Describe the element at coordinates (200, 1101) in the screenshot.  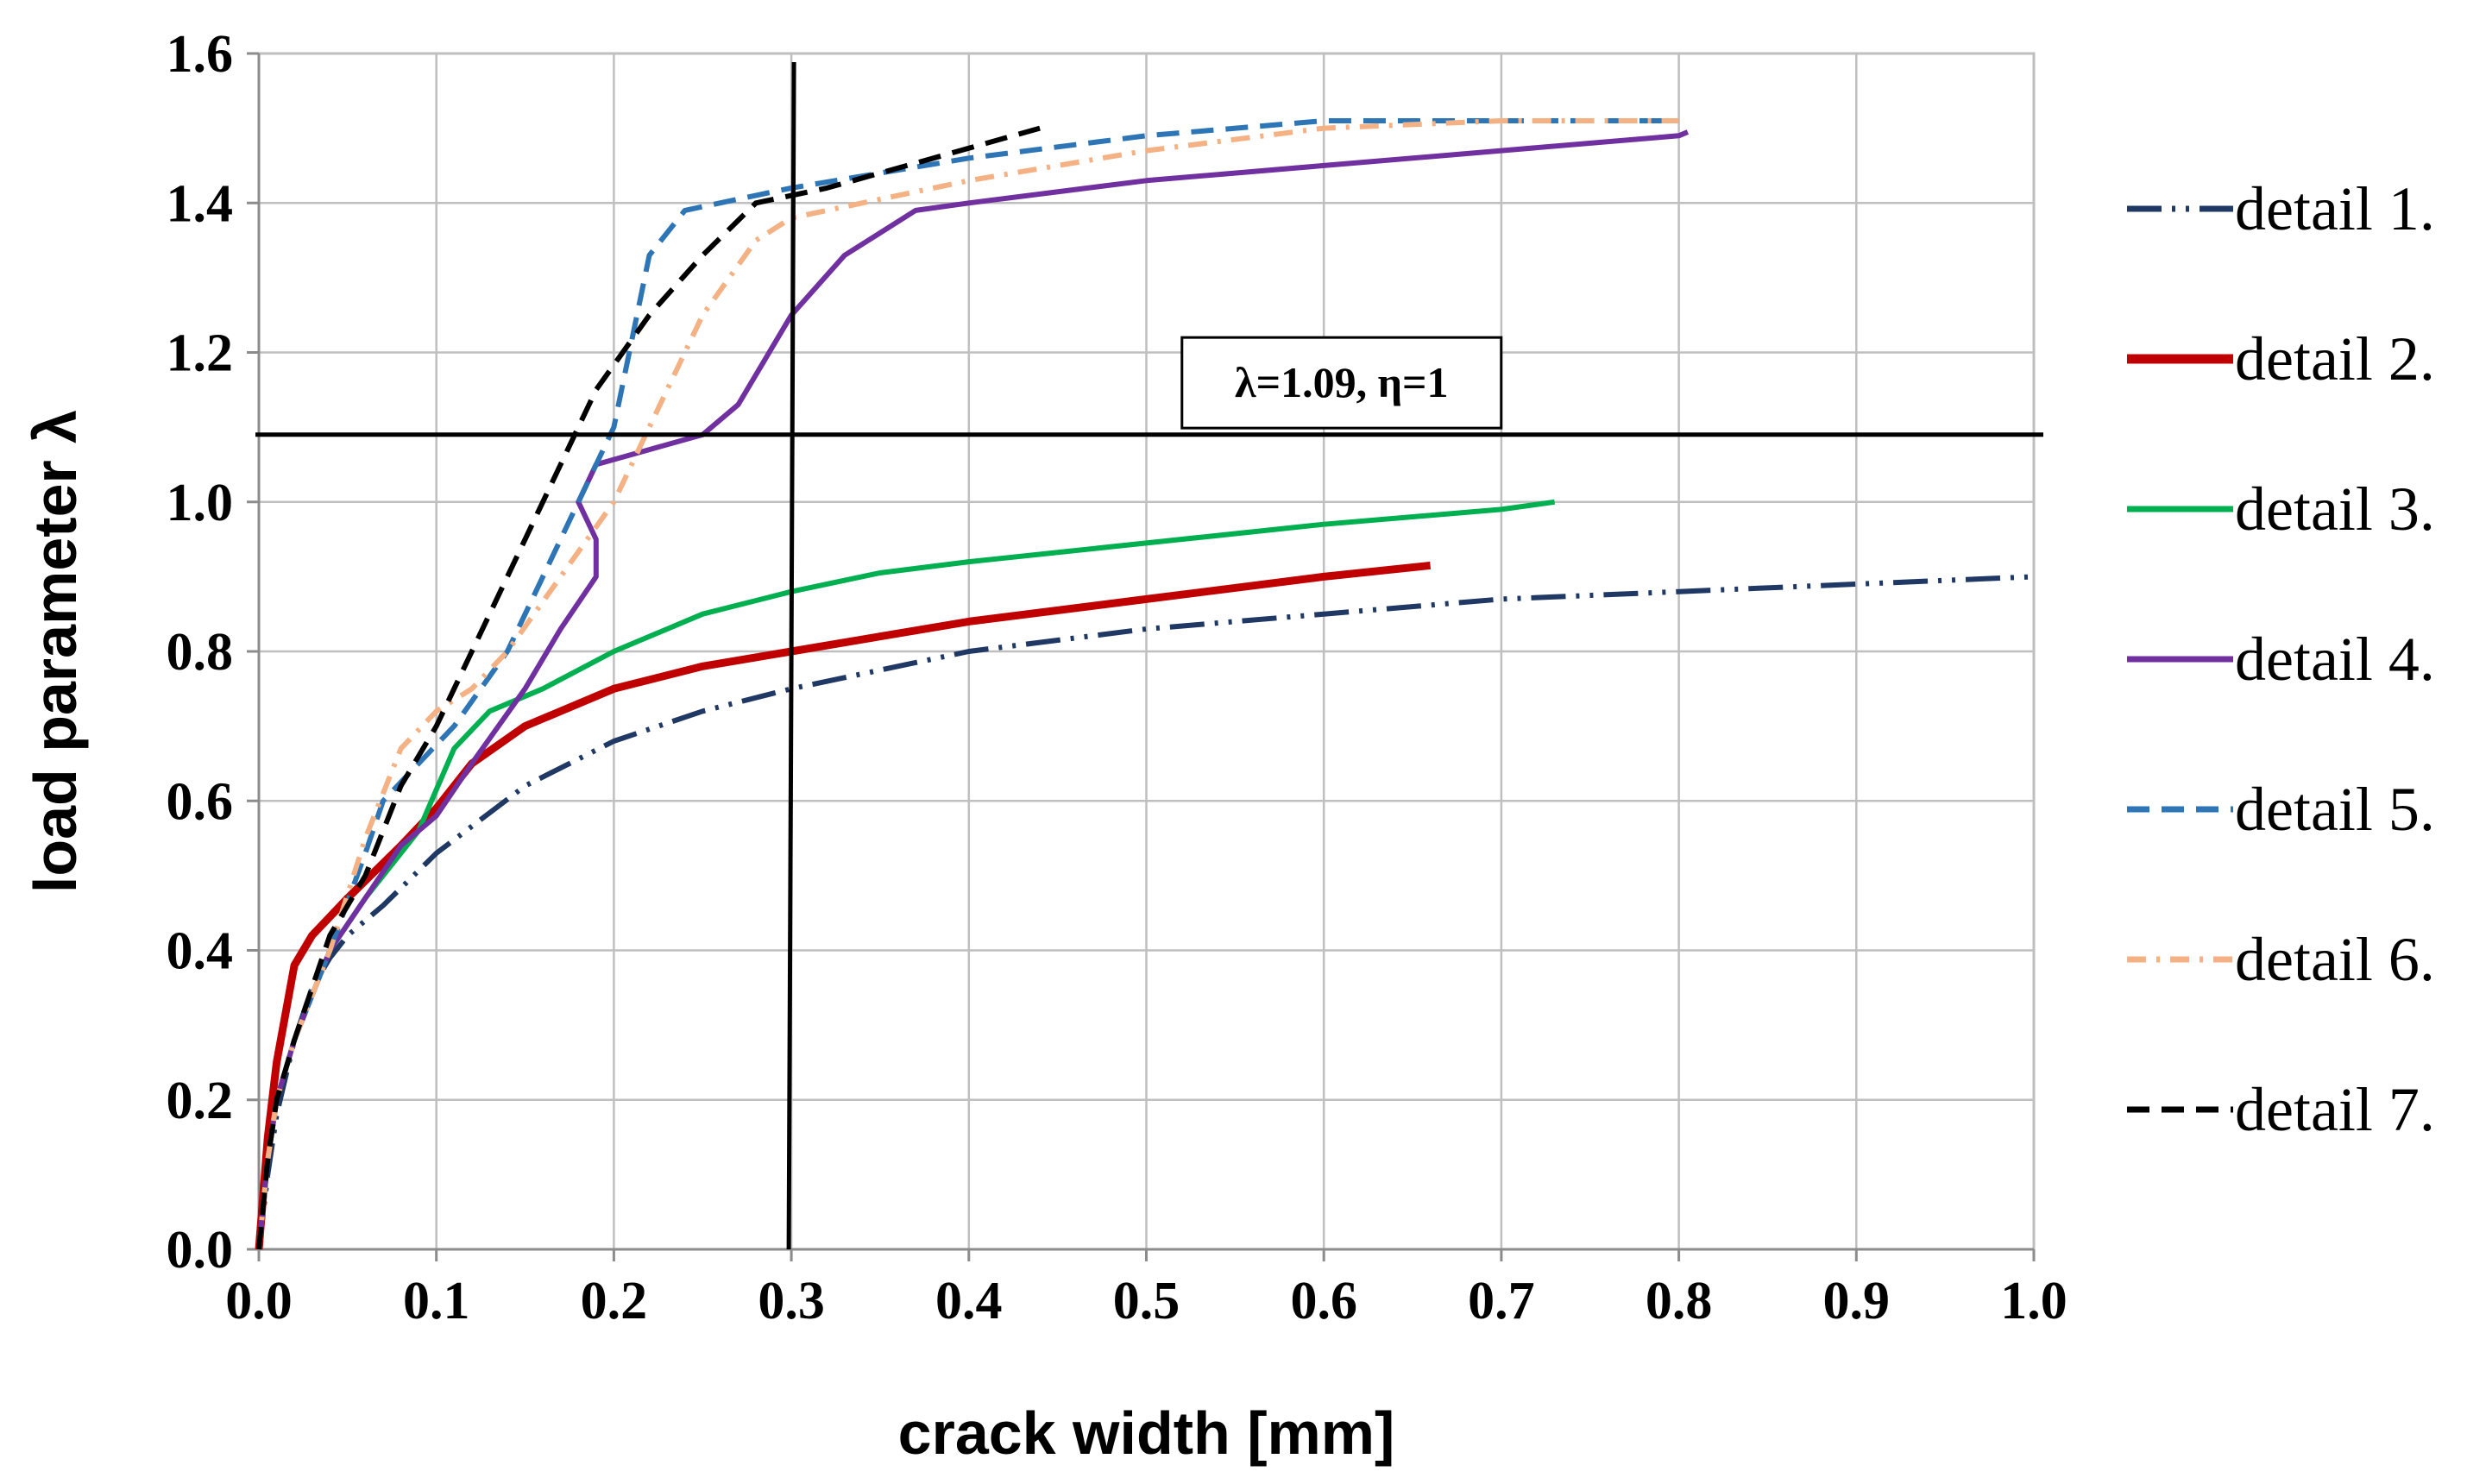
I see `y-tick-label-1: 0.2` at that location.